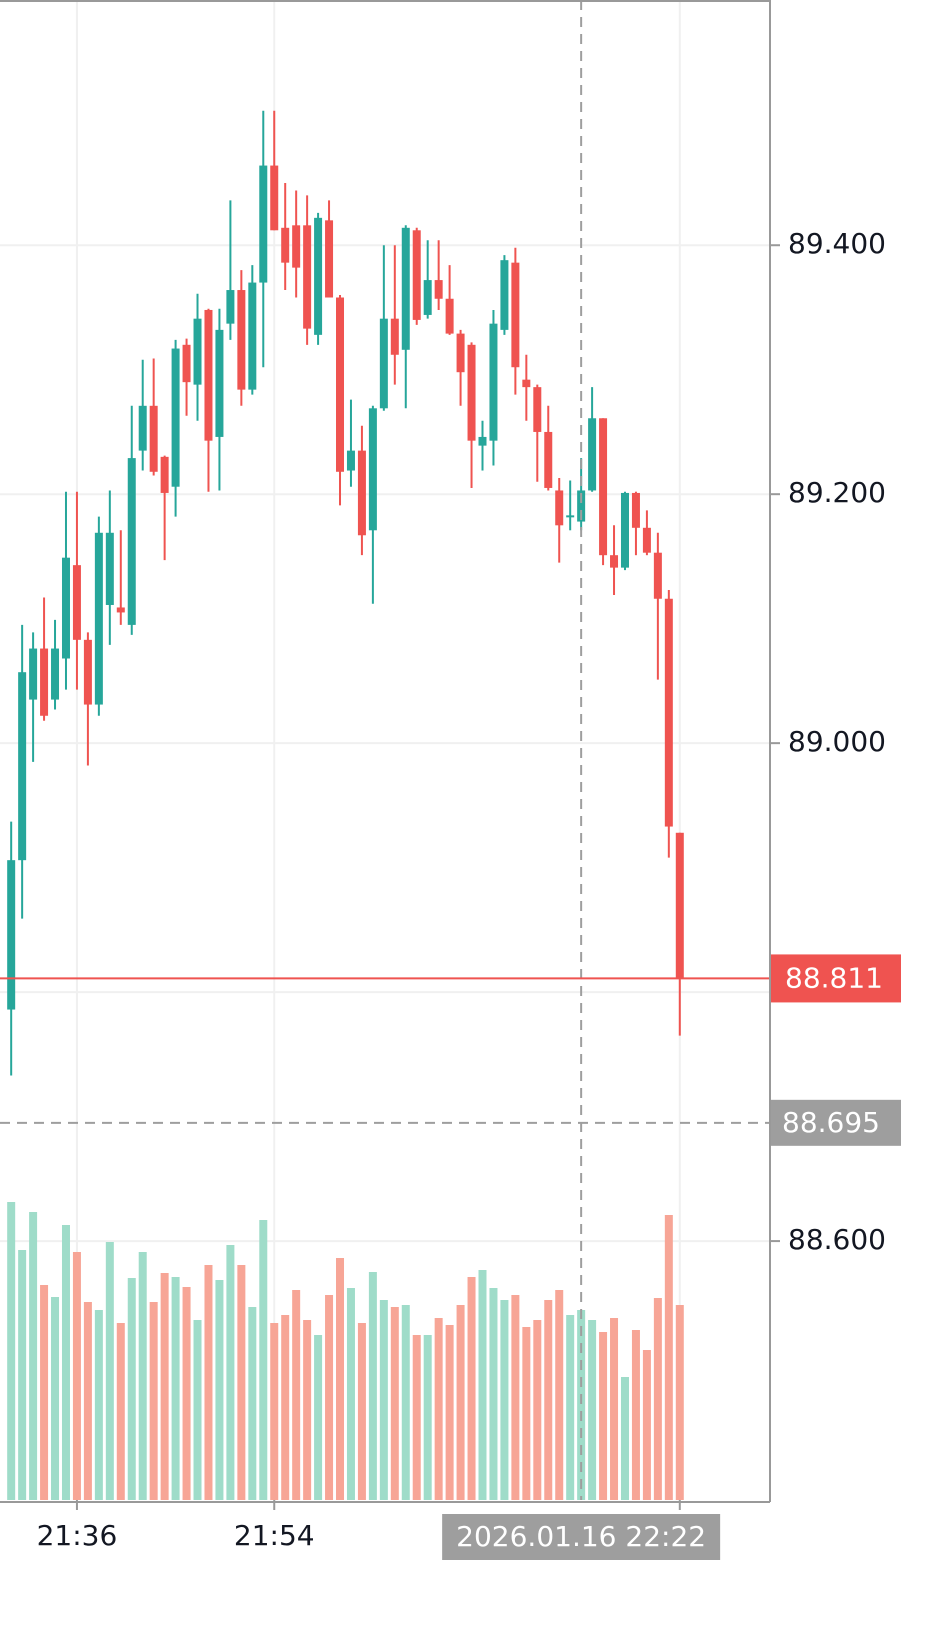 The width and height of the screenshot is (945, 1640). What do you see at coordinates (836, 1122) in the screenshot?
I see `crosshair-price-box` at bounding box center [836, 1122].